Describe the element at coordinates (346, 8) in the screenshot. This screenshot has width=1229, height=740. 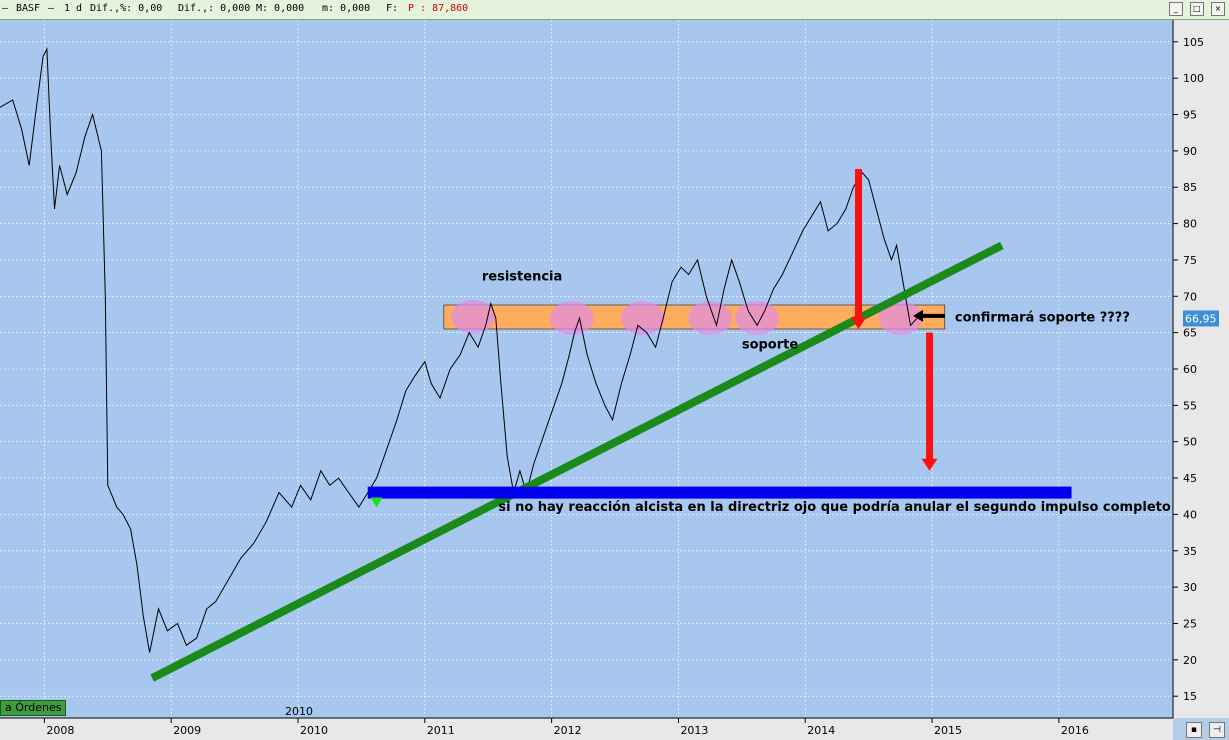
I see `min-label: m: 0,000` at that location.